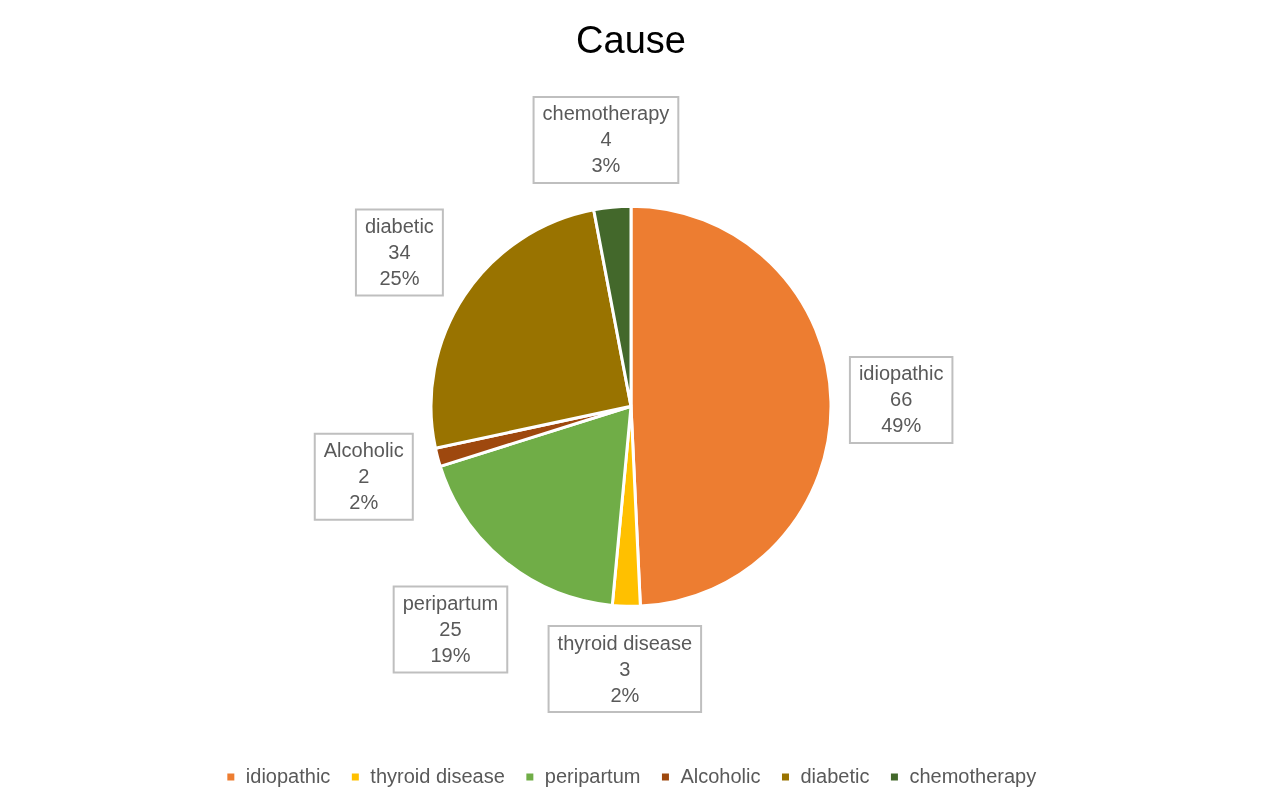  What do you see at coordinates (973, 775) in the screenshot?
I see `legend-label: chemotherapy` at bounding box center [973, 775].